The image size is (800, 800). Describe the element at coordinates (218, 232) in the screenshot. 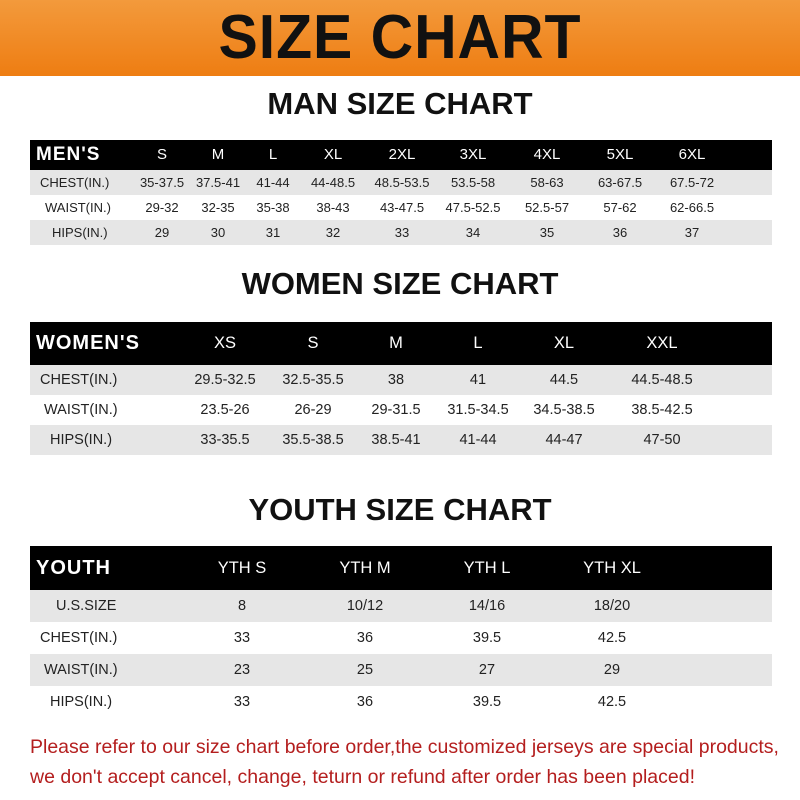

I see `table-cell: 30` at that location.